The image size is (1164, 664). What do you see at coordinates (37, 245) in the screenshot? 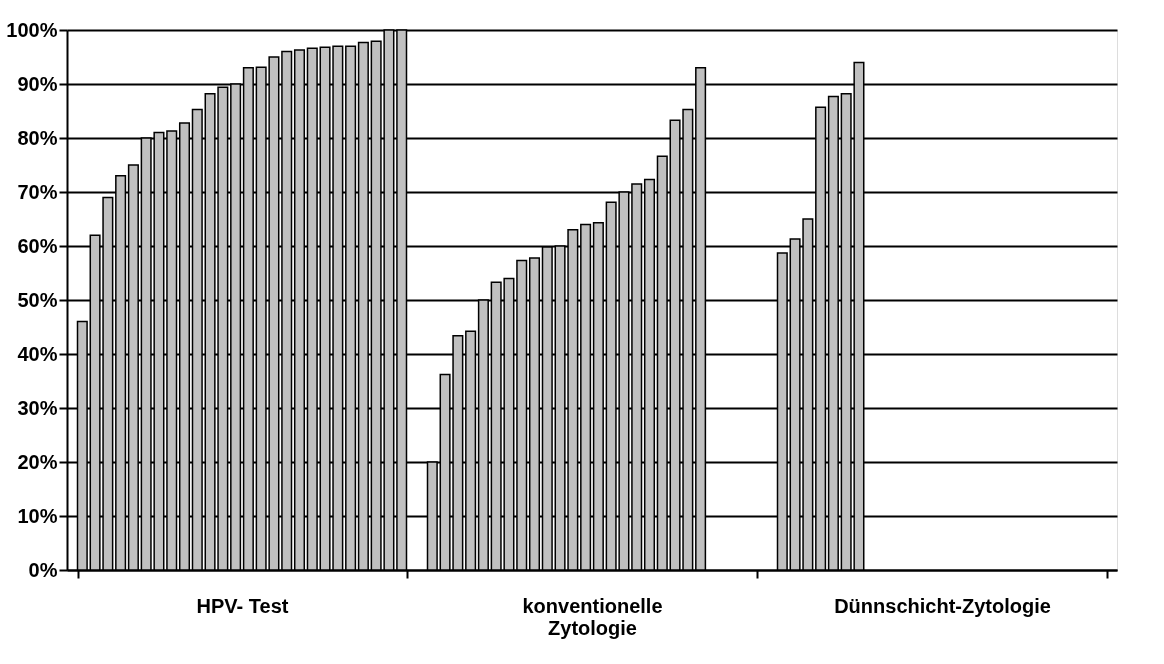
I see `y-tick-label: 60%` at bounding box center [37, 245].